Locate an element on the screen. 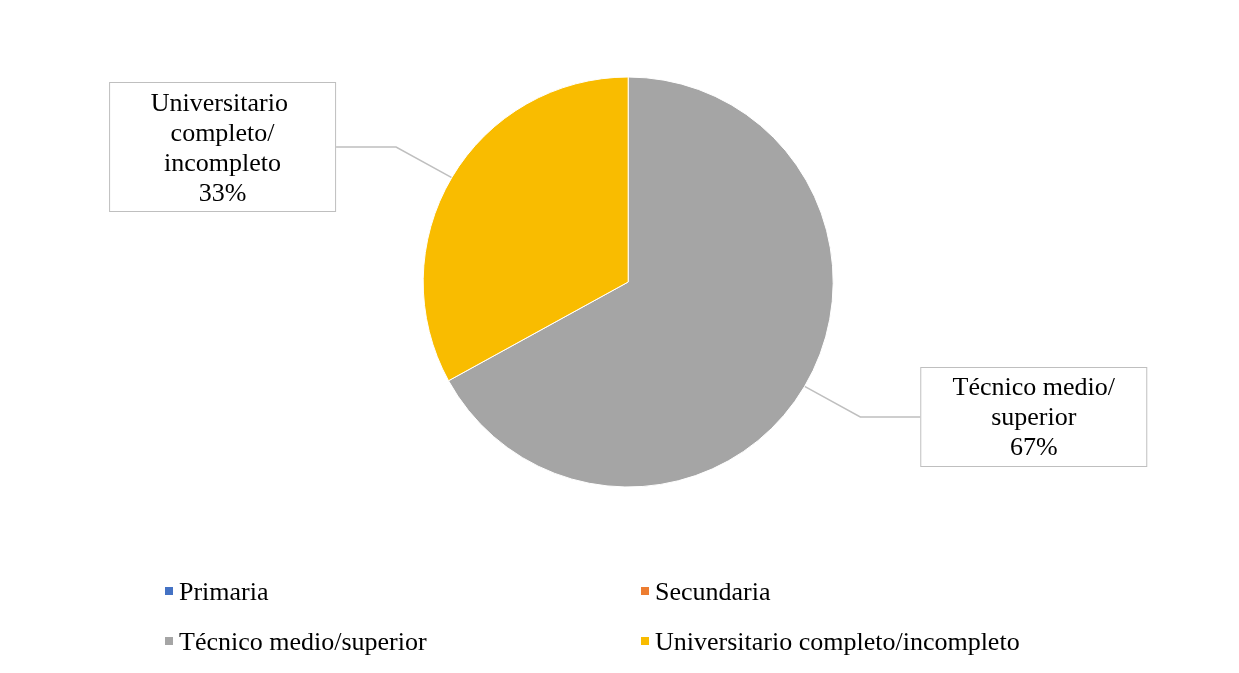 Image resolution: width=1239 pixels, height=673 pixels. legend-label: Universitario completo/incompleto is located at coordinates (837, 641).